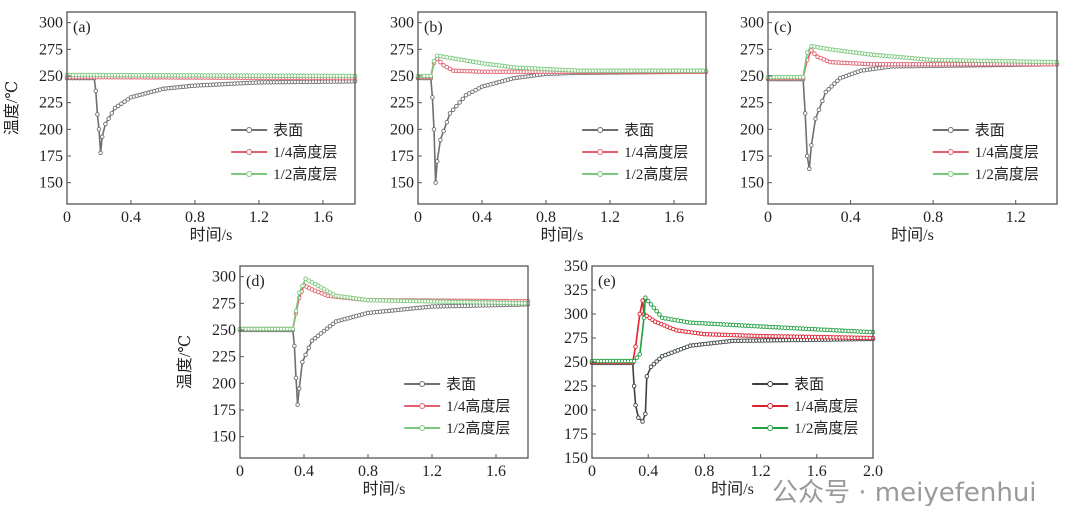 This screenshot has width=1075, height=506. What do you see at coordinates (656, 152) in the screenshot?
I see `legend-label: 1/4高度层` at bounding box center [656, 152].